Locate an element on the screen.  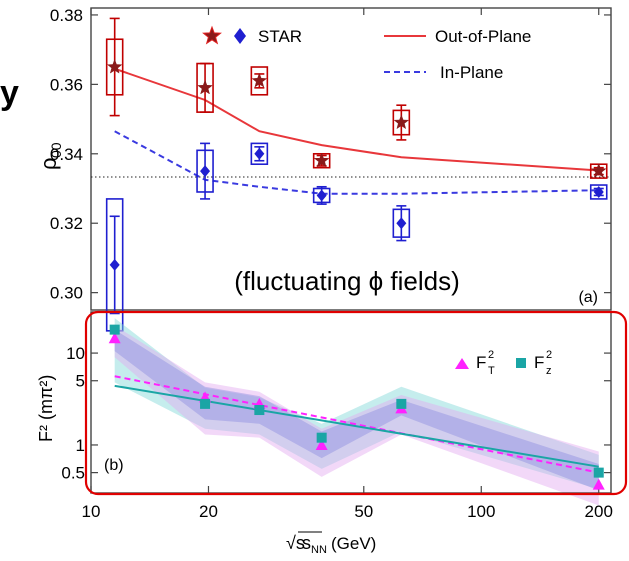
annotation-text: (fluctuating ϕ fields) is located at coordinates (347, 281).